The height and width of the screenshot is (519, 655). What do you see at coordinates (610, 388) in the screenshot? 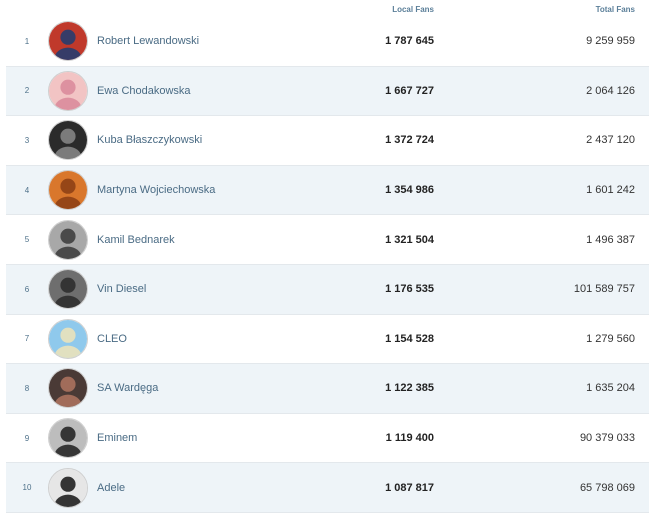
I see `total-fans-value: 1 635 204` at bounding box center [610, 388].